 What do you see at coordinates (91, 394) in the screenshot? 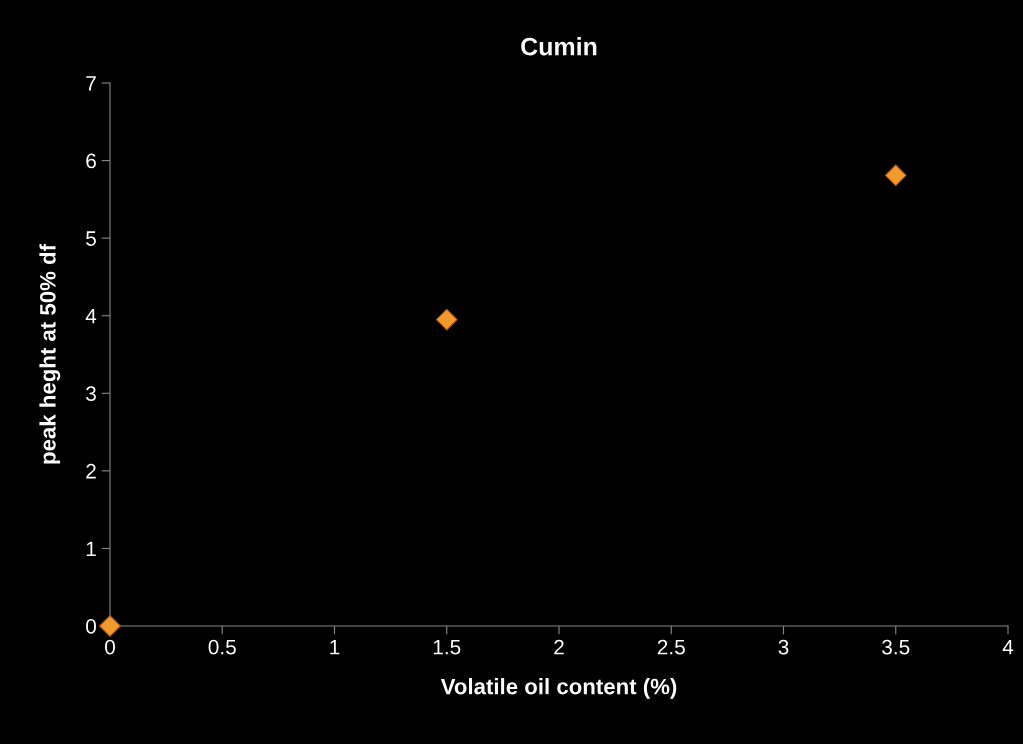
I see `y-tick-label: 3` at bounding box center [91, 394].